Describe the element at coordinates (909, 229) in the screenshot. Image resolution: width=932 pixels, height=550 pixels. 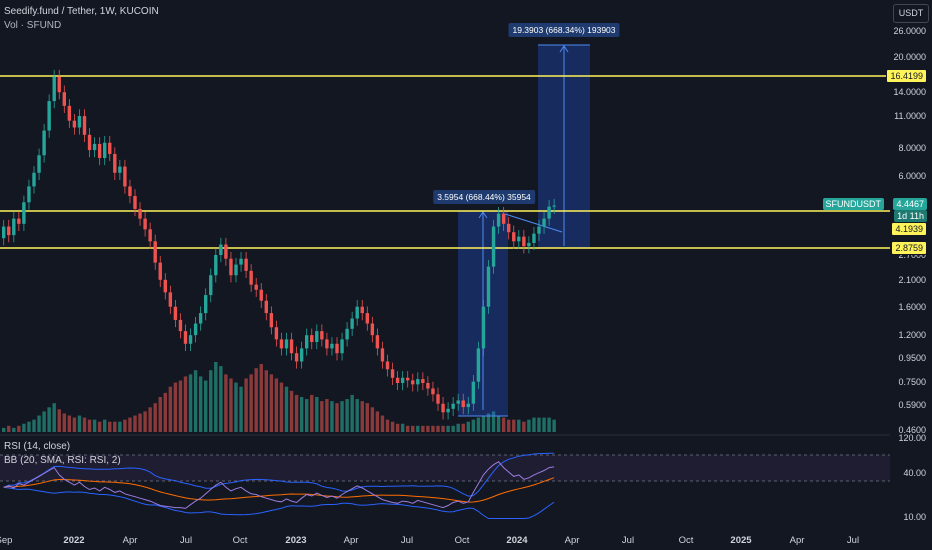
I see `mid-level-price-tag: 4.1939` at that location.